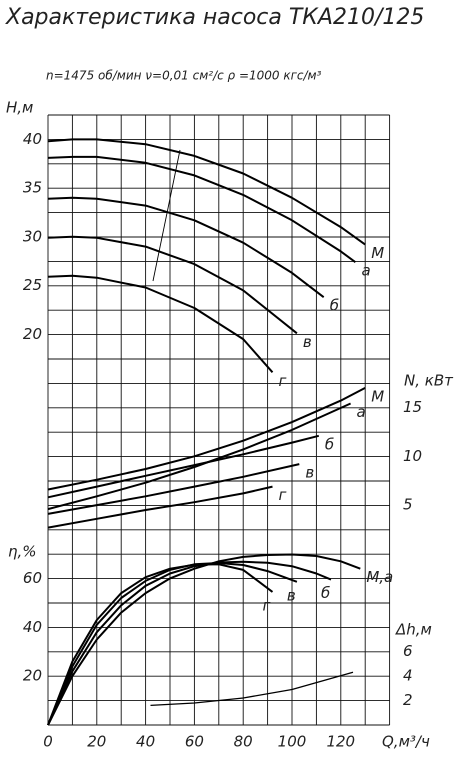 The width and height of the screenshot is (470, 758). What do you see at coordinates (412, 456) in the screenshot?
I see `y-tick-label: 10` at bounding box center [412, 456].